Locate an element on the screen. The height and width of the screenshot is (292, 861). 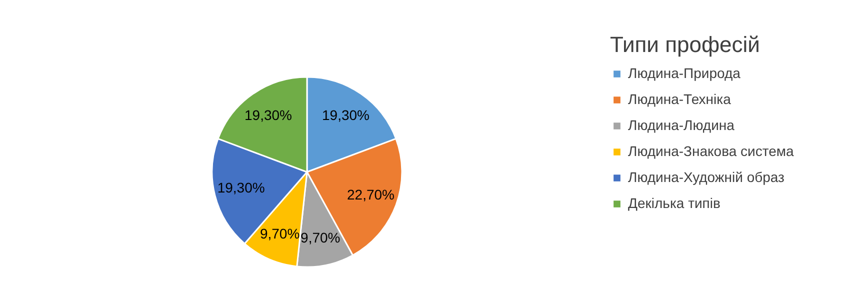
legend-label: Людина-Людина is located at coordinates (681, 125).